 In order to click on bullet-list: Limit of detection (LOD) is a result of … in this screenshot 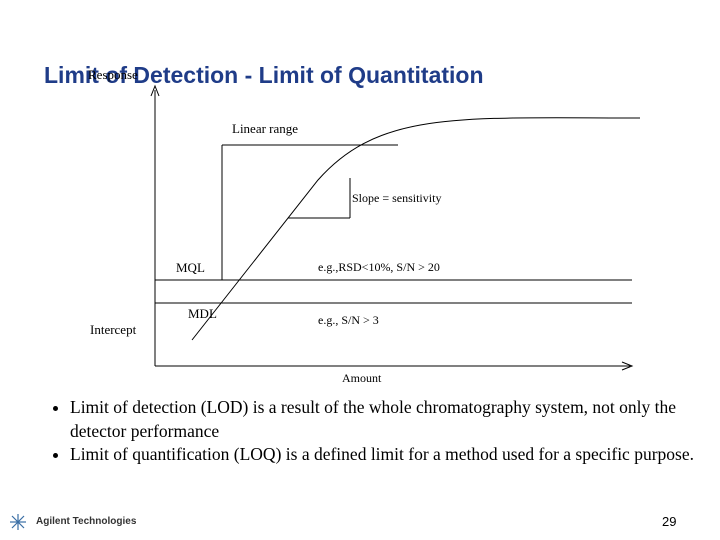, I will do `click(377, 431)`.